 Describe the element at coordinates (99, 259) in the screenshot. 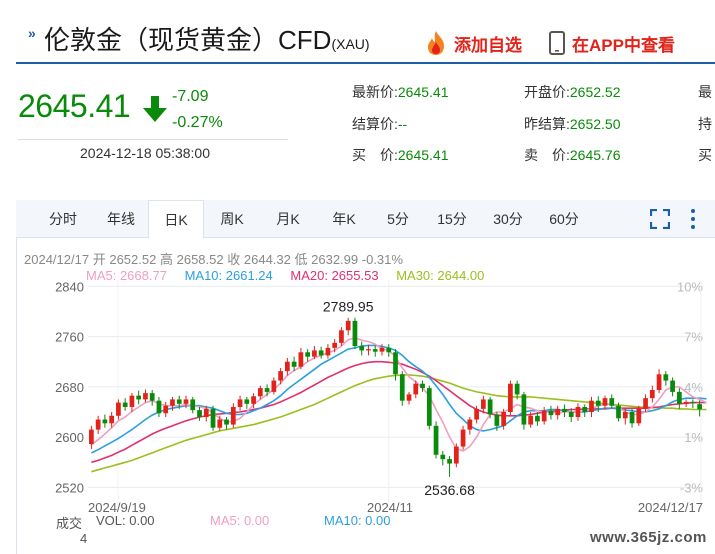

I see `ohlc-open-label: 开` at that location.